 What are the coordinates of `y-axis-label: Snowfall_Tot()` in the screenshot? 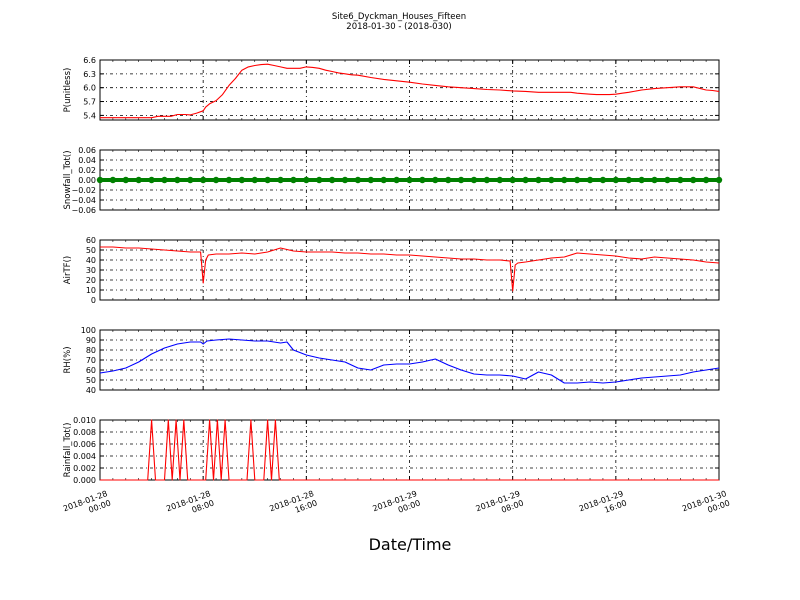 It's located at (68, 179).